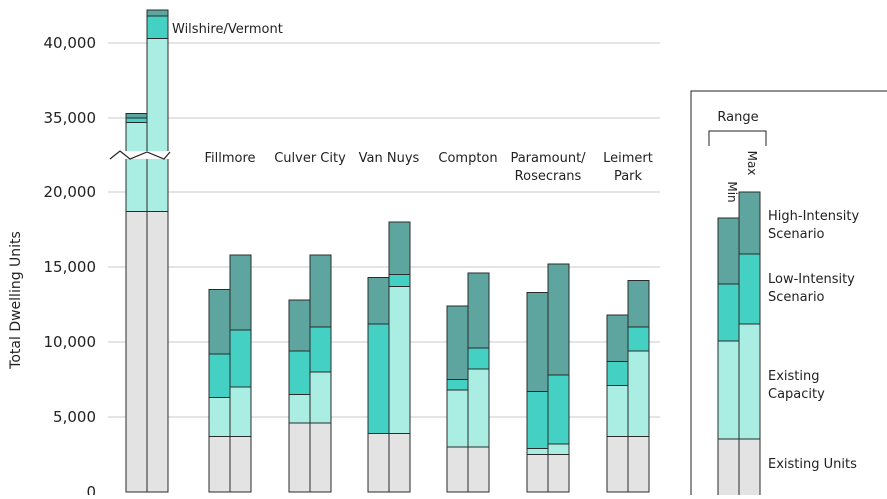 This screenshot has width=887, height=499. I want to click on category-label: Wilshire/Vermont, so click(227, 29).